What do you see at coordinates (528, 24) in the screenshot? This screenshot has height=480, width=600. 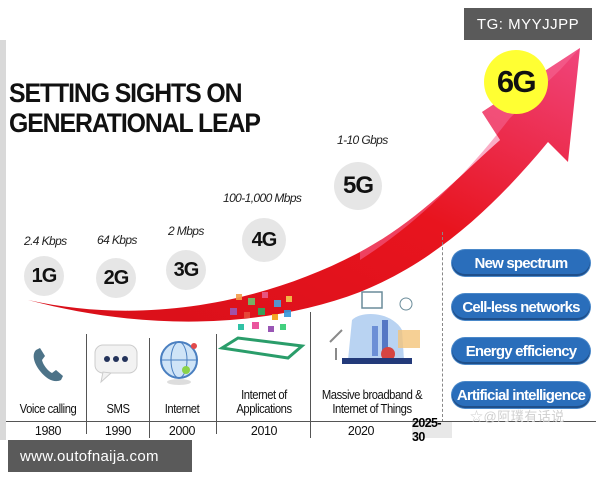 I see `watermark-tg: TG: MYYJJPP` at bounding box center [528, 24].